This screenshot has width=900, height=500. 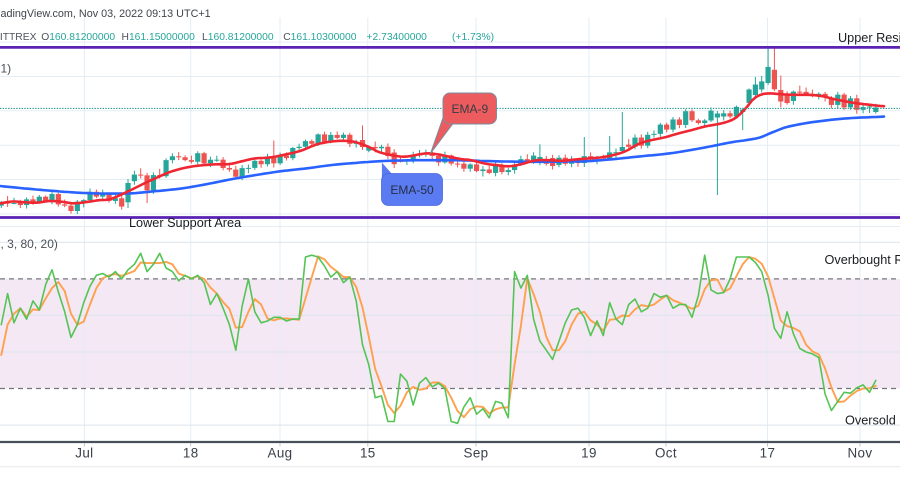 I want to click on svg-text: C161.10300000, so click(x=320, y=37).